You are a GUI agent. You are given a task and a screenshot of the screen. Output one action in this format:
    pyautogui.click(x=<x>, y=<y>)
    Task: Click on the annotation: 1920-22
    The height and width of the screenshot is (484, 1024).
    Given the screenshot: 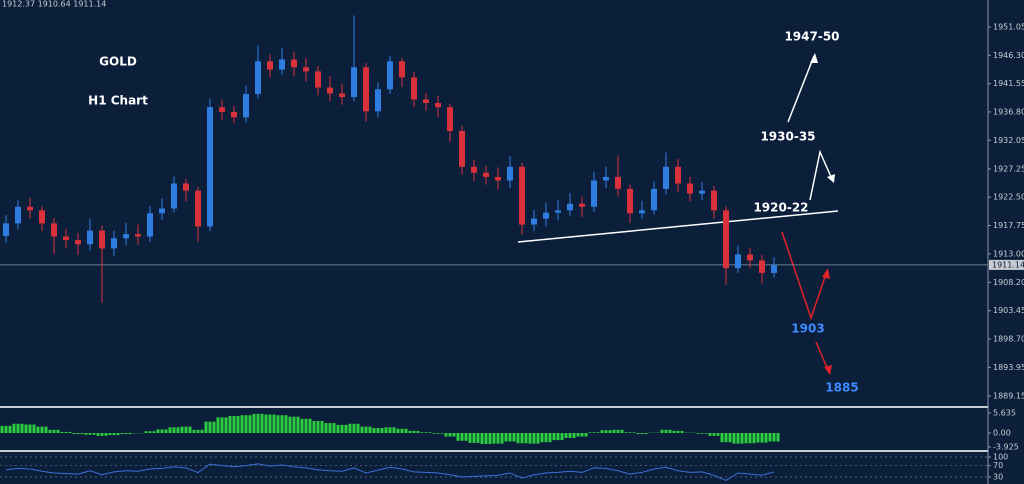 What is the action you would take?
    pyautogui.click(x=780, y=208)
    